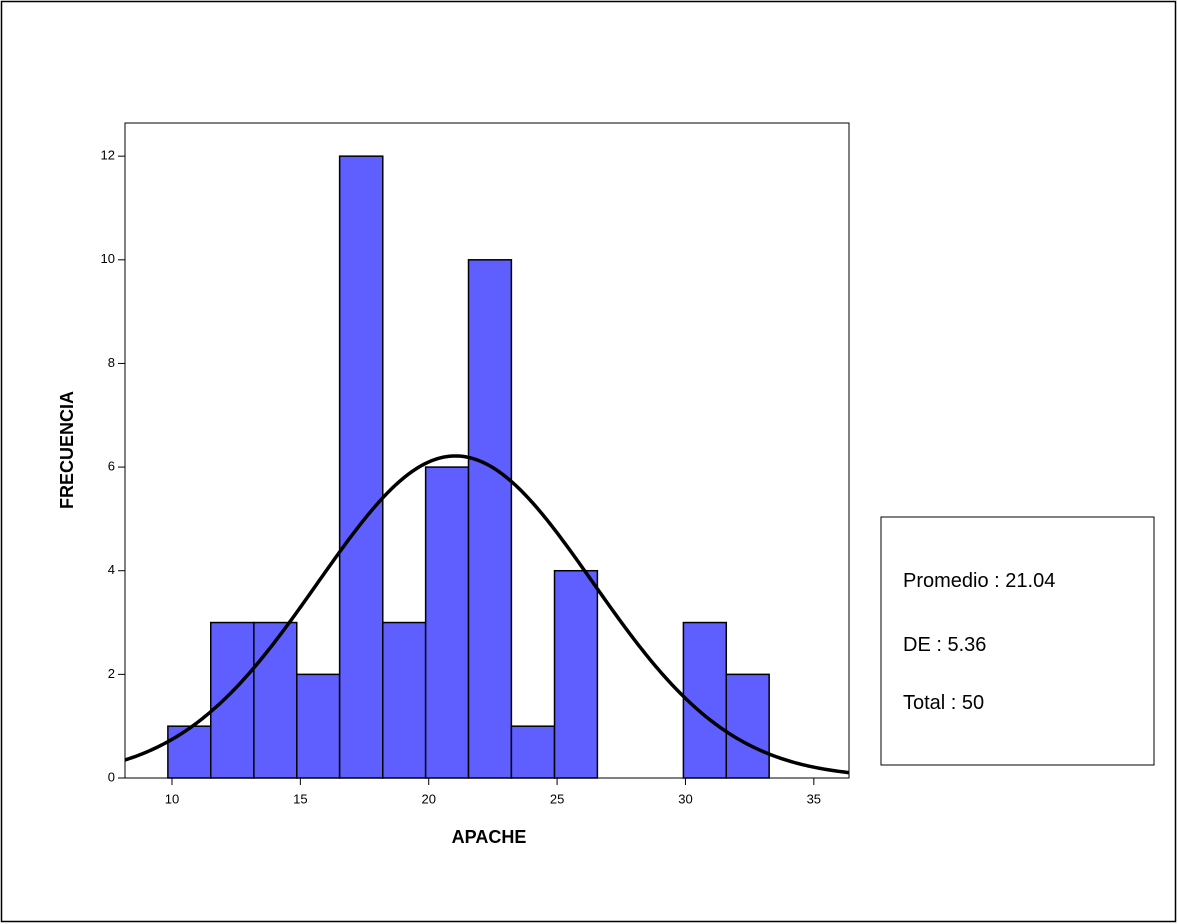 The height and width of the screenshot is (924, 1178). I want to click on stats-box, so click(1017, 641).